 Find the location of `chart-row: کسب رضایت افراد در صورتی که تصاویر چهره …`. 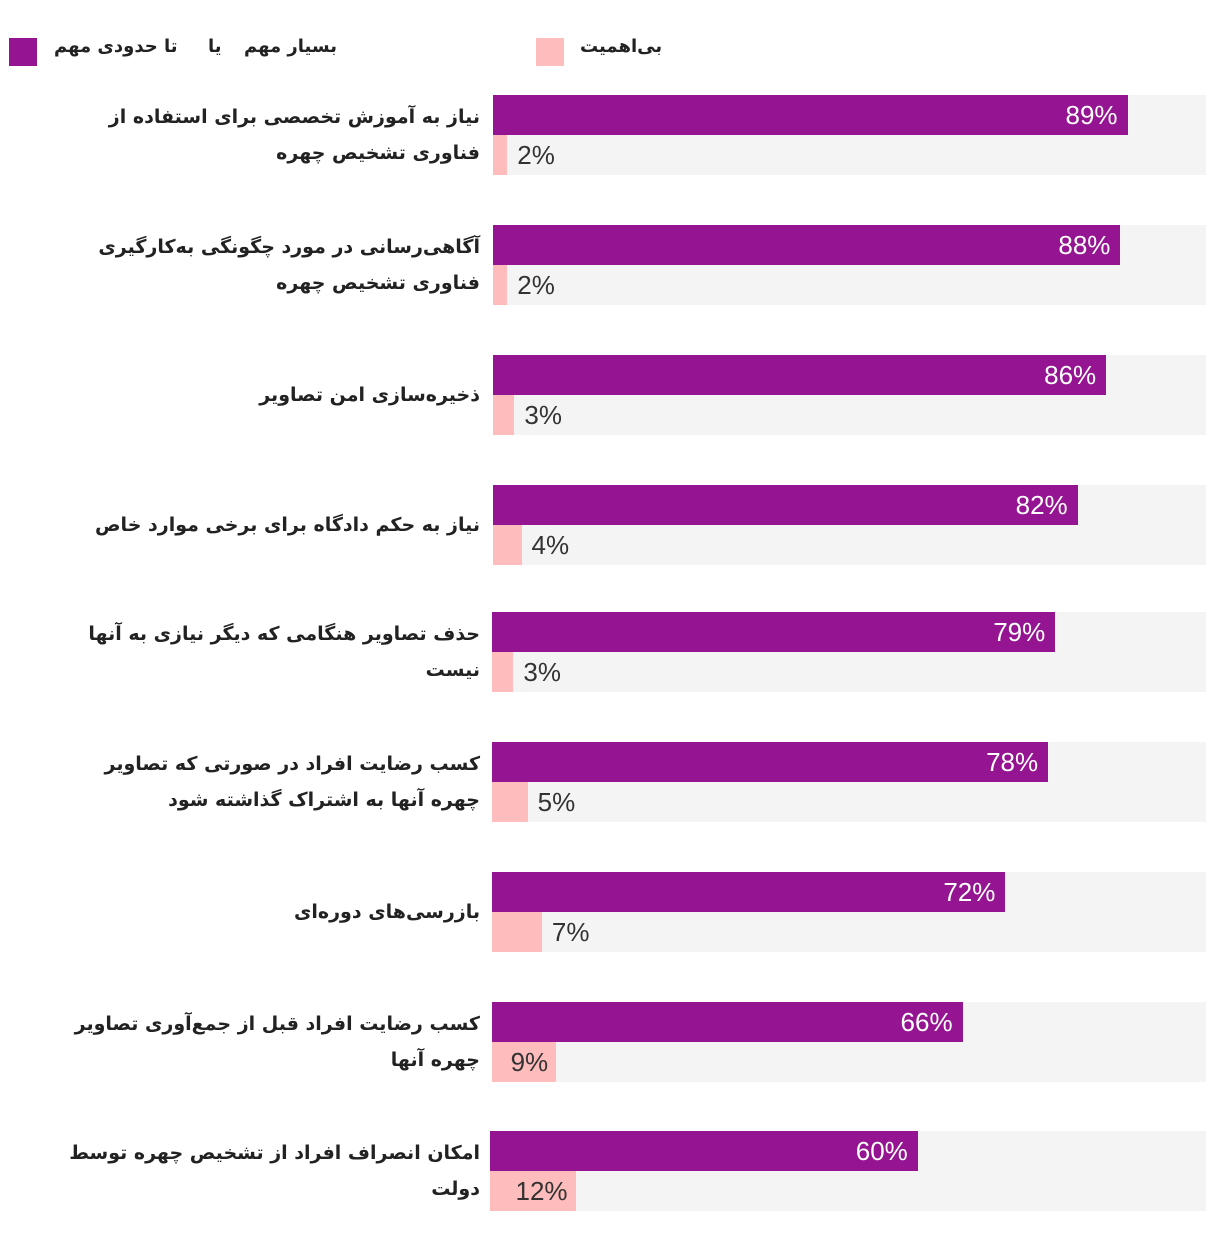

chart-row: کسب رضایت افراد در صورتی که تصاویر چهره … is located at coordinates (606, 782).